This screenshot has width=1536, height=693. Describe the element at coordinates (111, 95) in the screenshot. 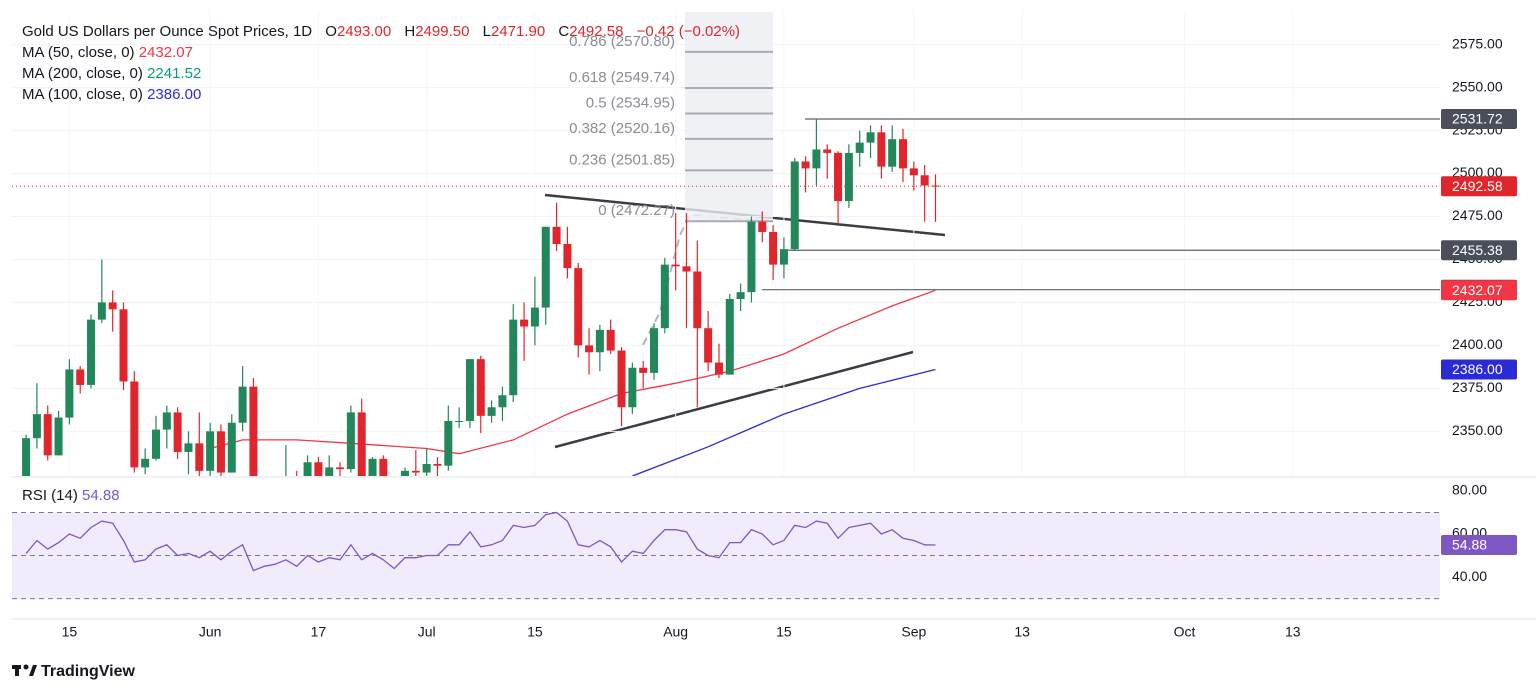

I see `legend-row: MA (100, close, 0) 2386.00` at that location.